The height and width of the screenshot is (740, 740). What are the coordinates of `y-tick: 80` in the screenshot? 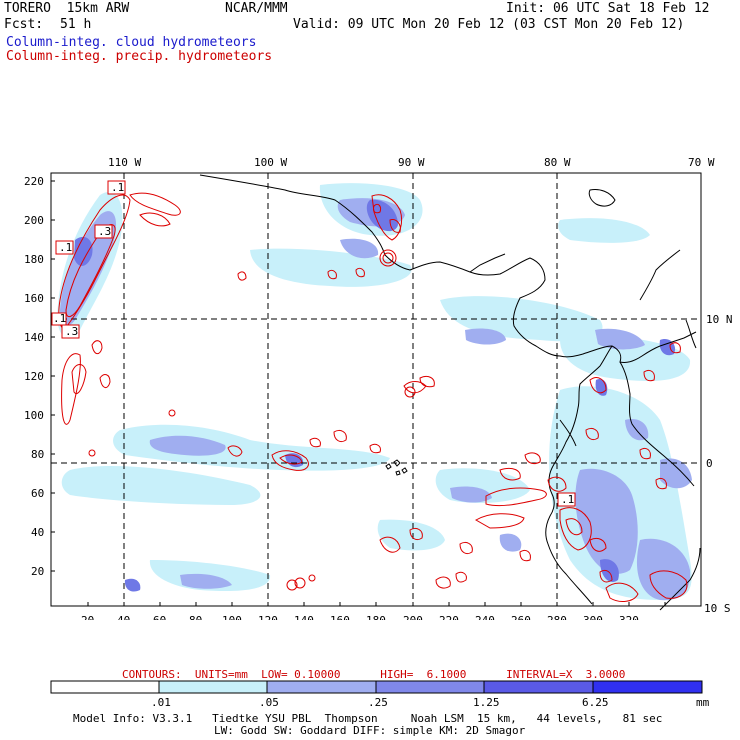 It's located at (37, 454).